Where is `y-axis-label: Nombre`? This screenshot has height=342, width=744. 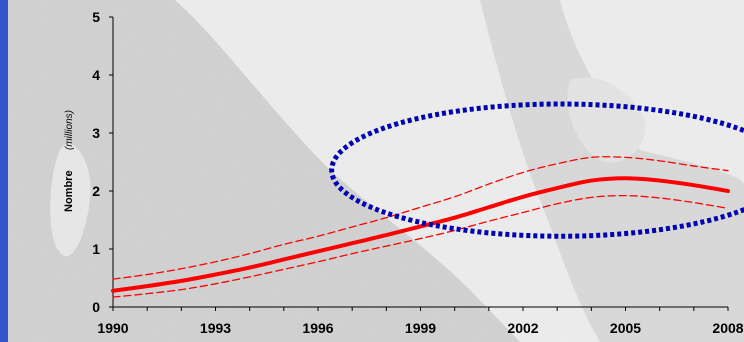 y-axis-label: Nombre is located at coordinates (69, 191).